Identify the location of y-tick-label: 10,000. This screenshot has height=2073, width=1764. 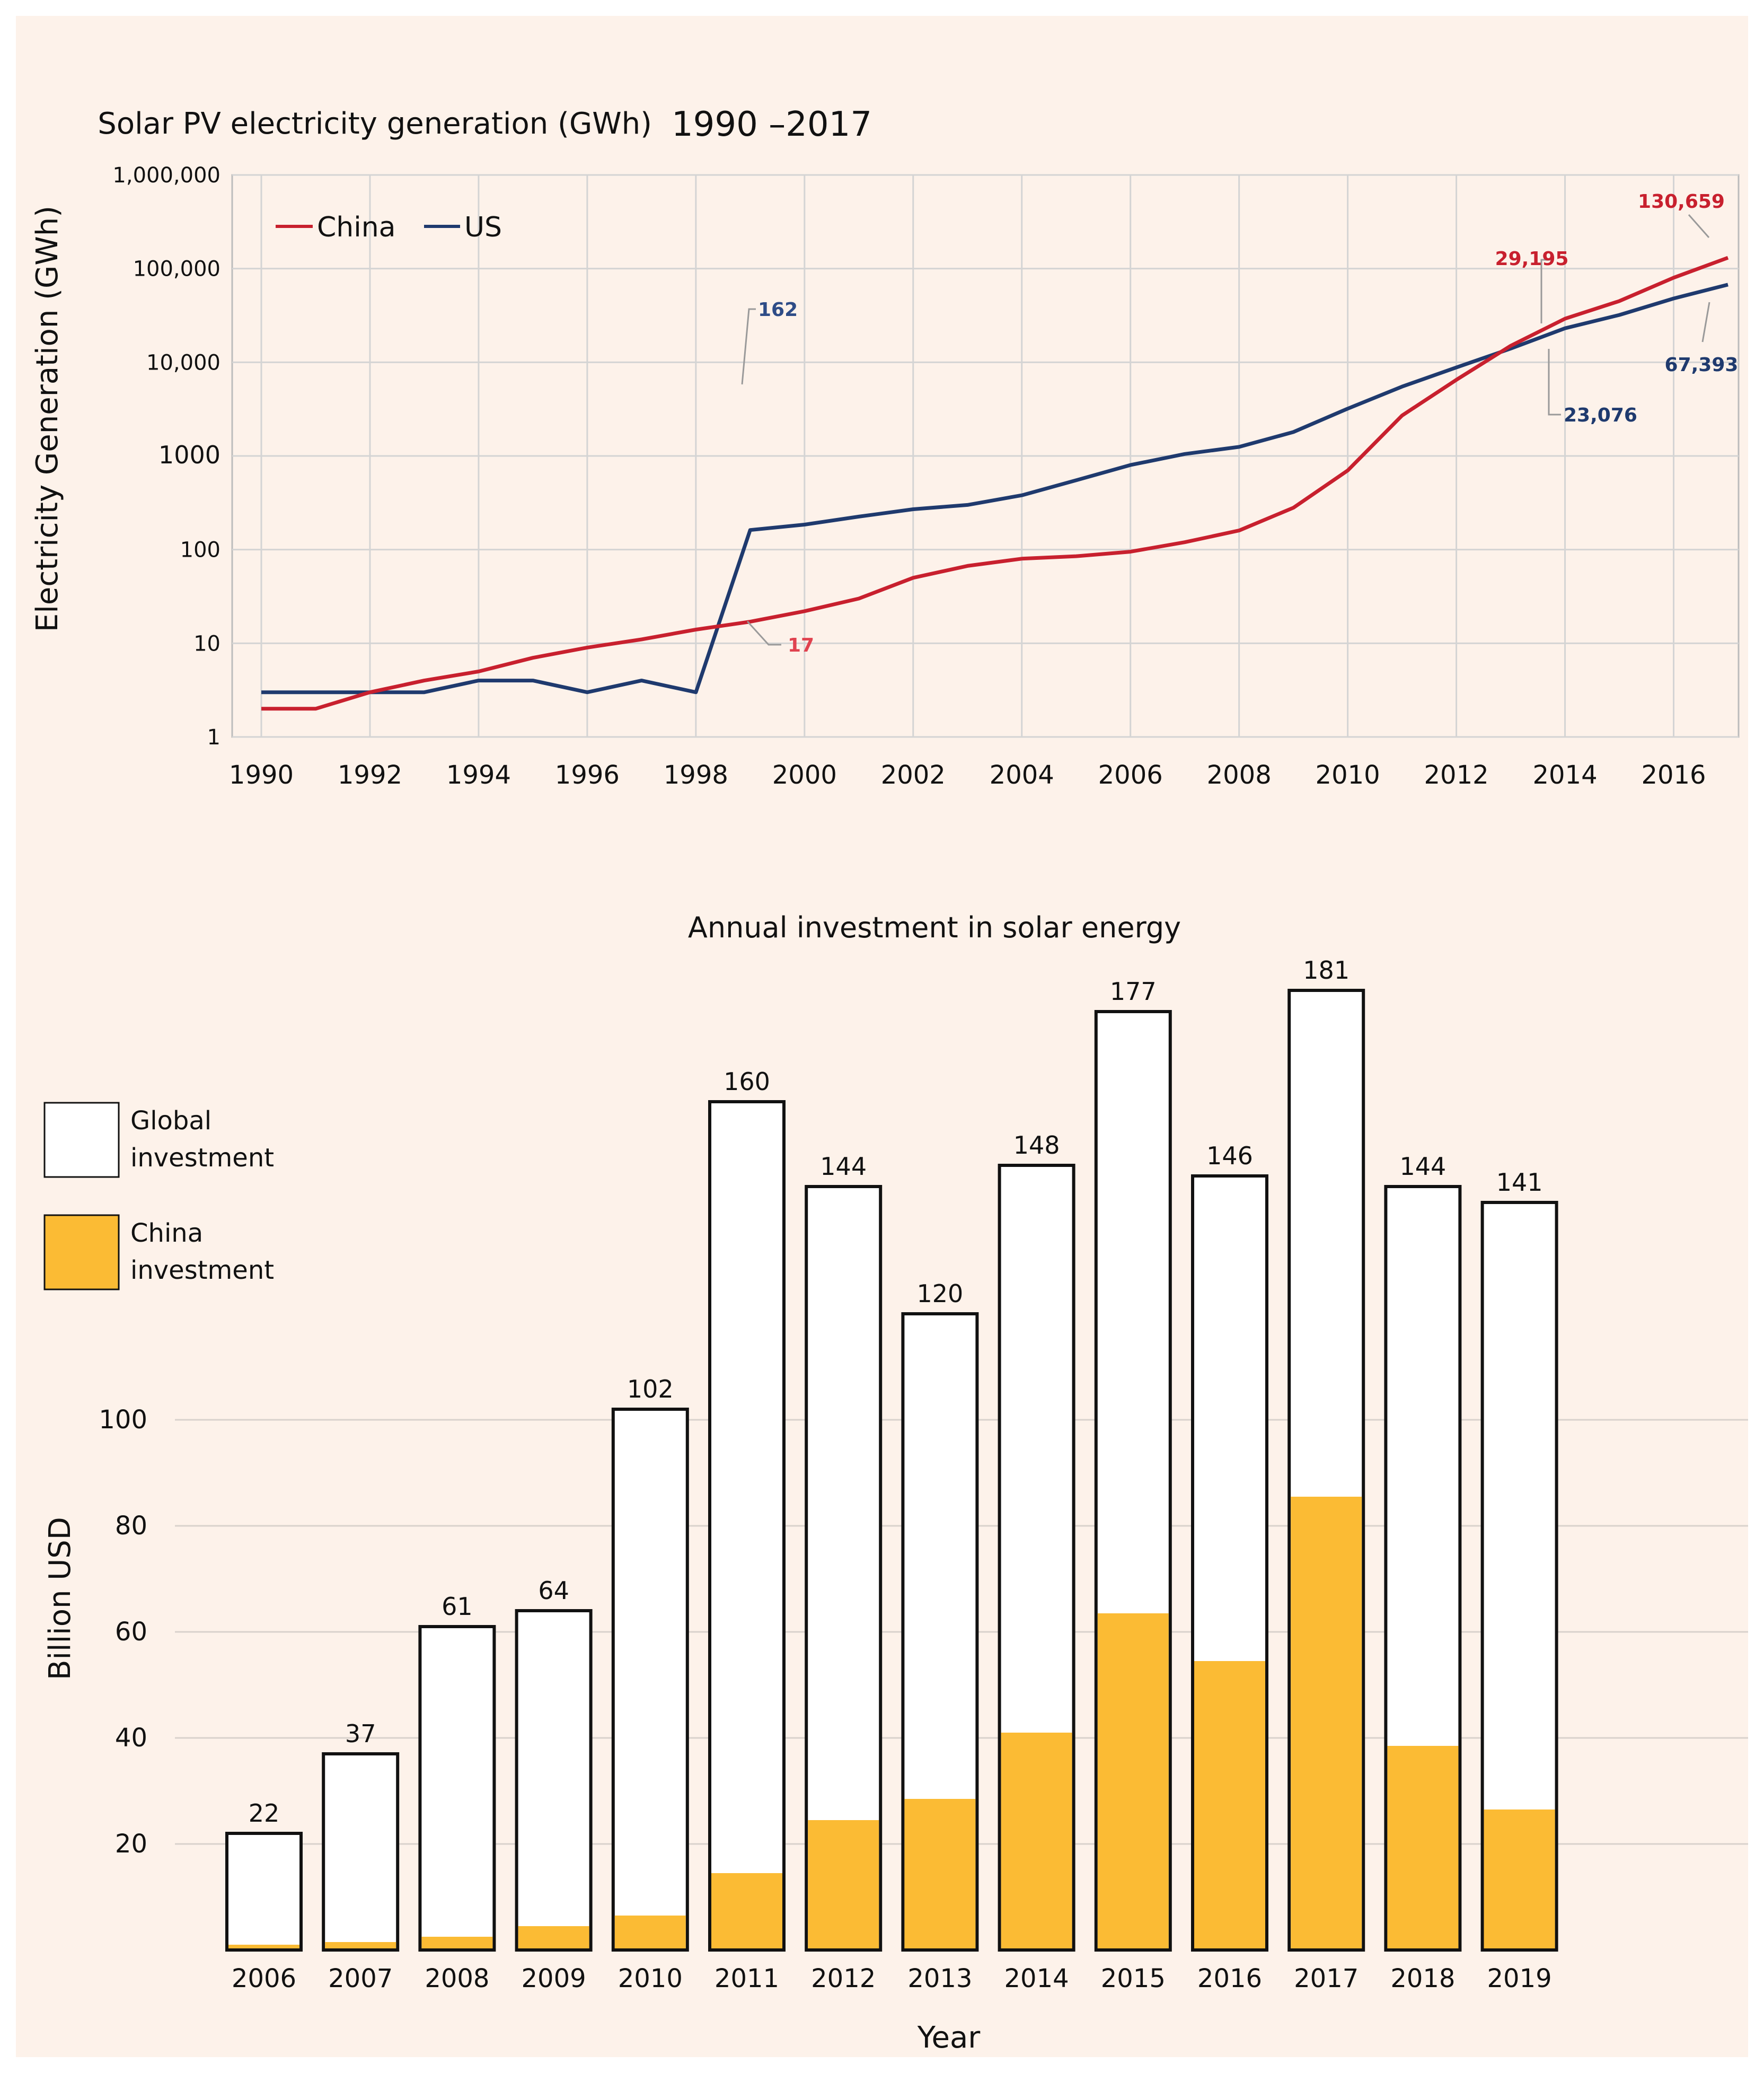
(183, 362).